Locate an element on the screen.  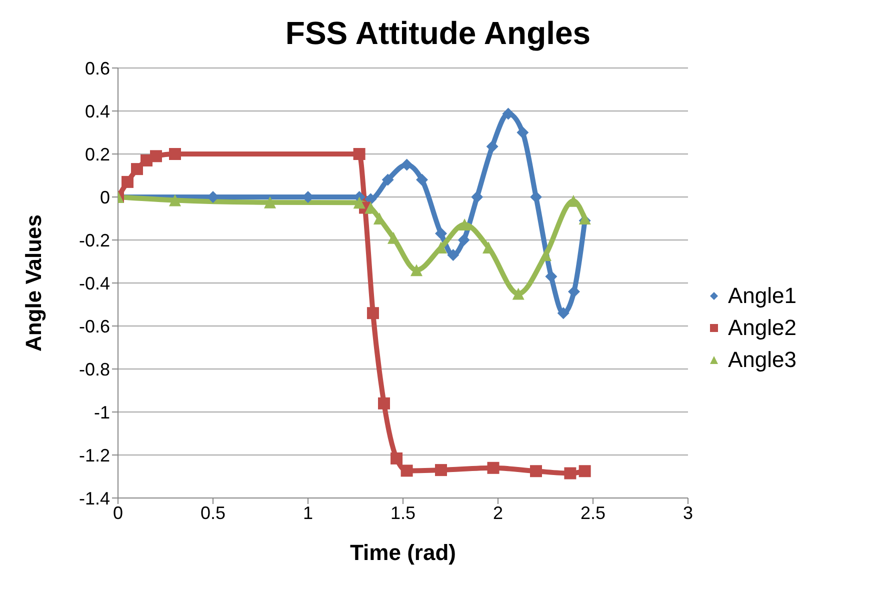
y-tick-label: 0.2 is located at coordinates (97, 154).